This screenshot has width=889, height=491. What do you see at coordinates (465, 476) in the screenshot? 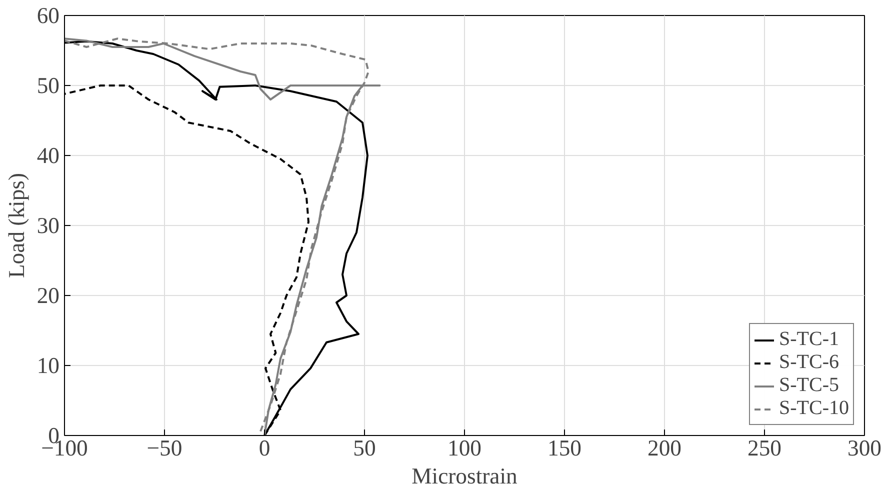
I see `x-axis-title: Microstrain` at bounding box center [465, 476].